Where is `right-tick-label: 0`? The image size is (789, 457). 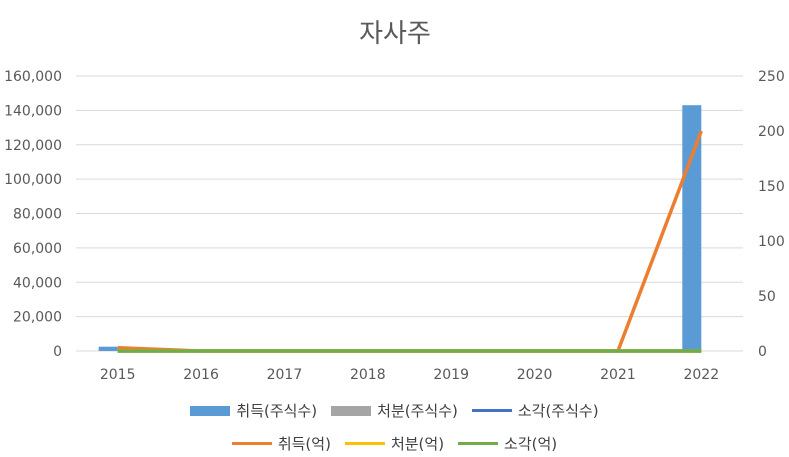 right-tick-label: 0 is located at coordinates (762, 352).